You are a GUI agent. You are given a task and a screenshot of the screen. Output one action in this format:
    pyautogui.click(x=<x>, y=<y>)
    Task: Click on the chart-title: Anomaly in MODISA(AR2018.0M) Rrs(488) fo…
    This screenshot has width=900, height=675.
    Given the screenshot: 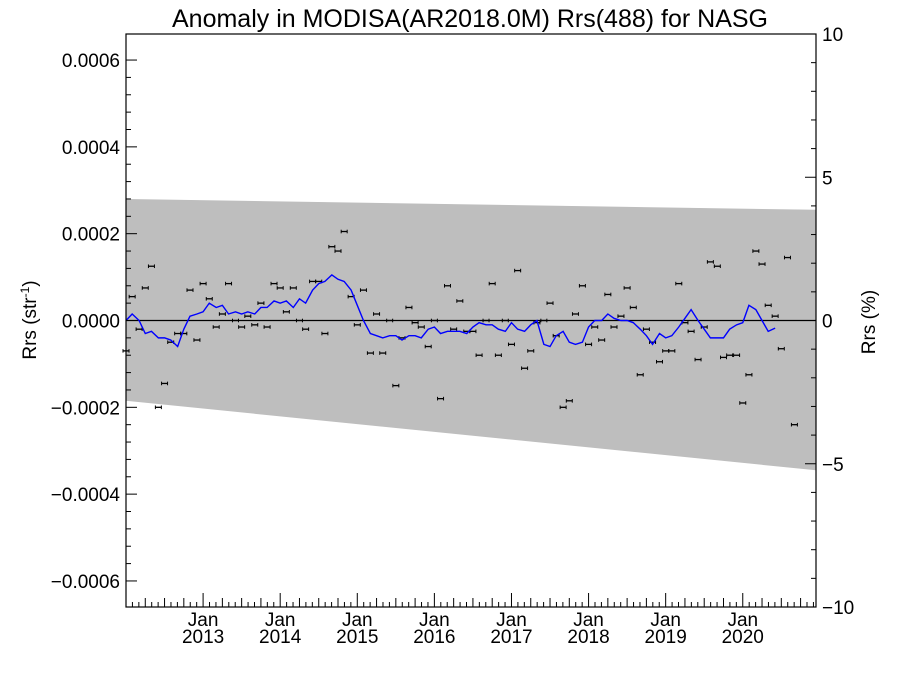 What is the action you would take?
    pyautogui.click(x=470, y=19)
    